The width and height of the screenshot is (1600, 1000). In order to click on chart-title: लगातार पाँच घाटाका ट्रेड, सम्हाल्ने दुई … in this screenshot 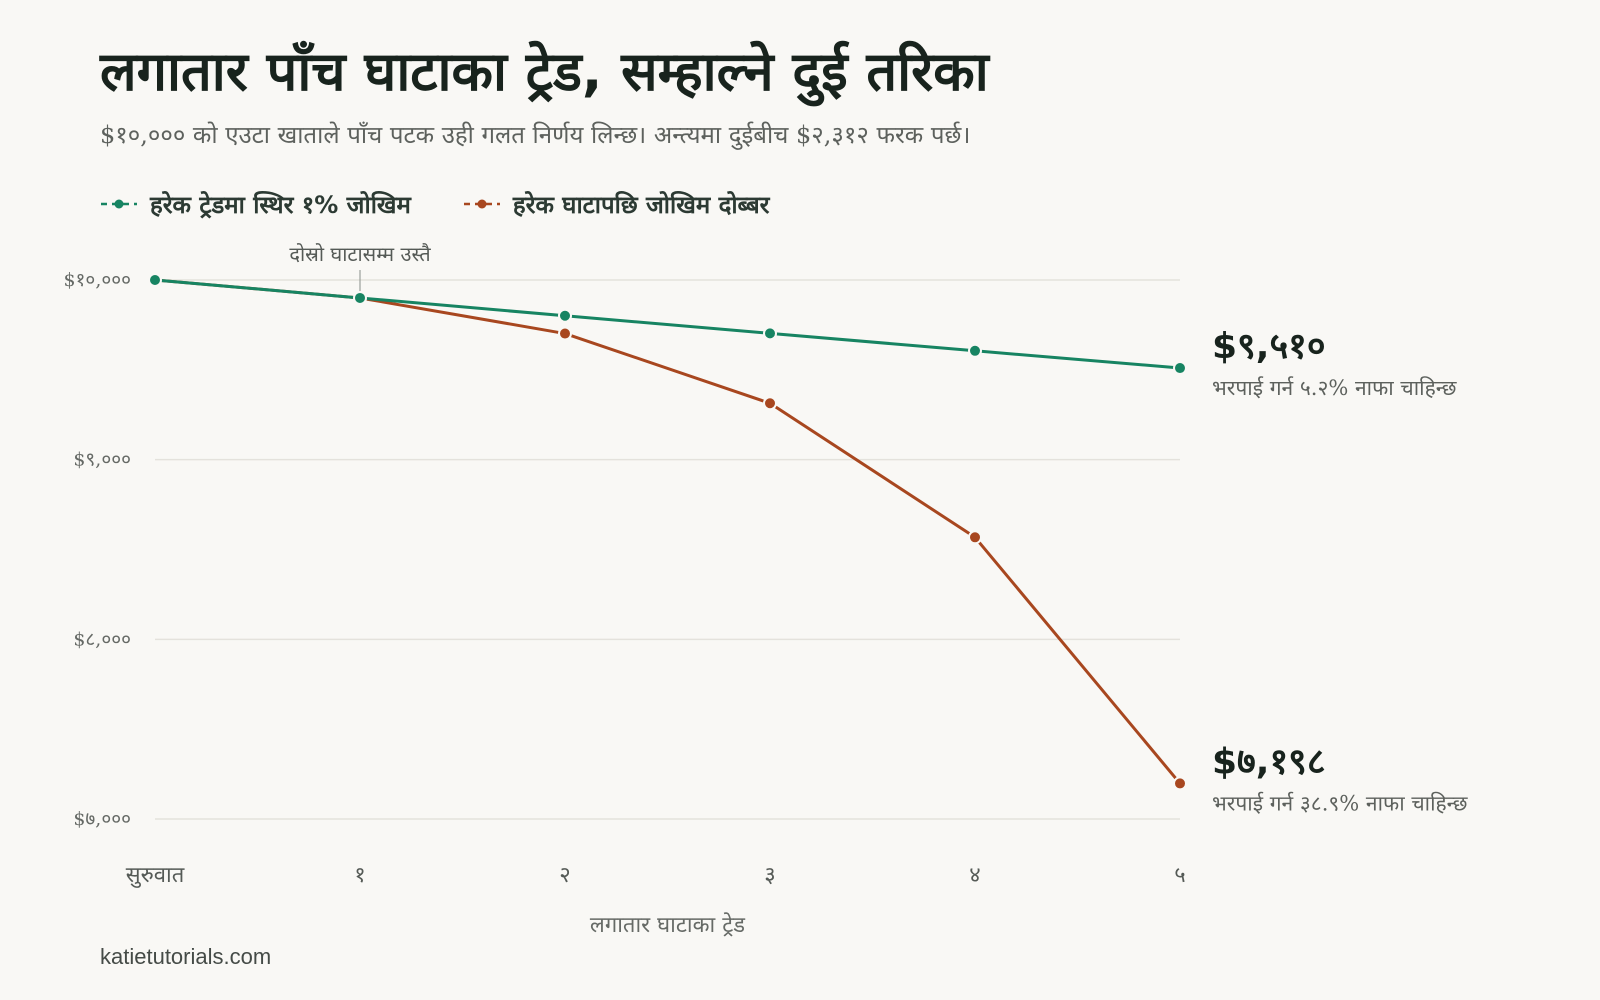, I will do `click(544, 71)`.